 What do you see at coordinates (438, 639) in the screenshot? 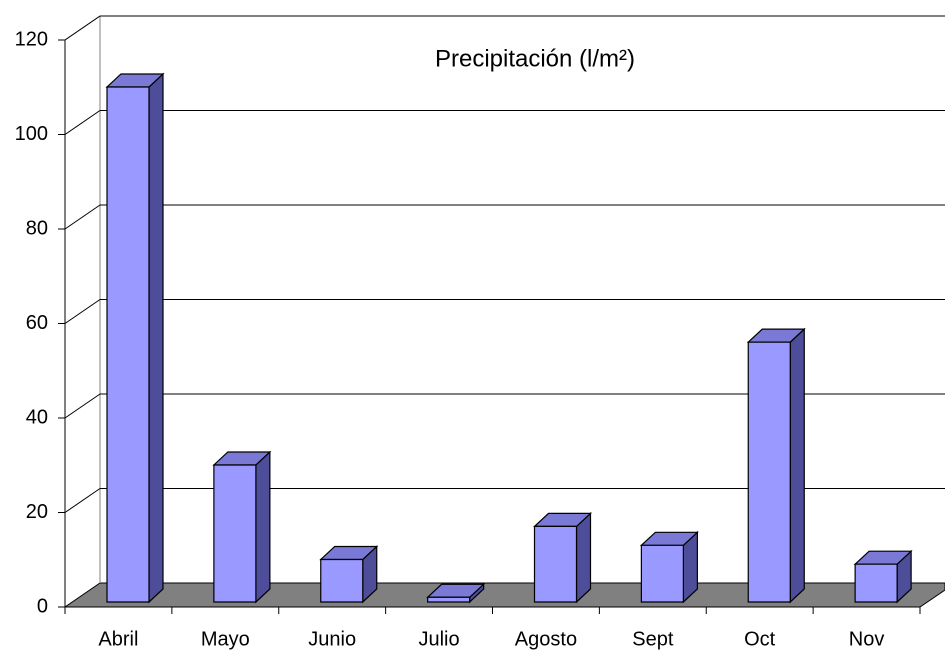
I see `x-tick-label: Julio` at bounding box center [438, 639].